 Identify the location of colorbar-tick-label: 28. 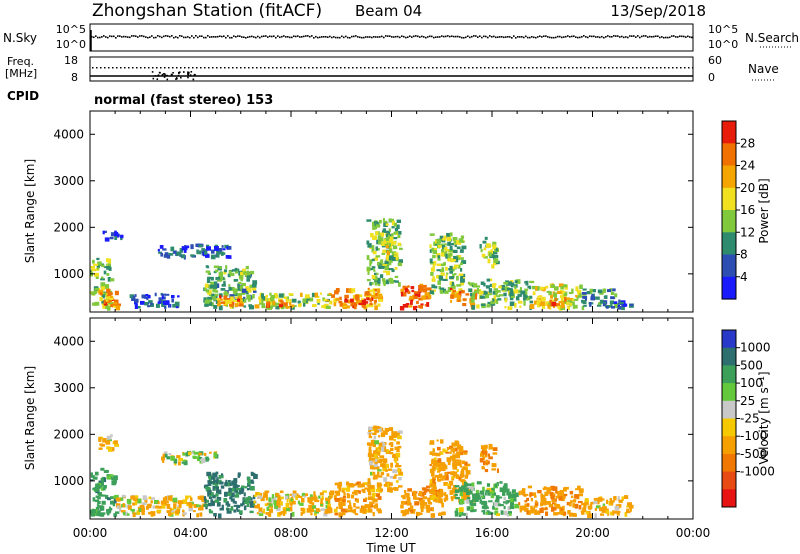
(747, 143).